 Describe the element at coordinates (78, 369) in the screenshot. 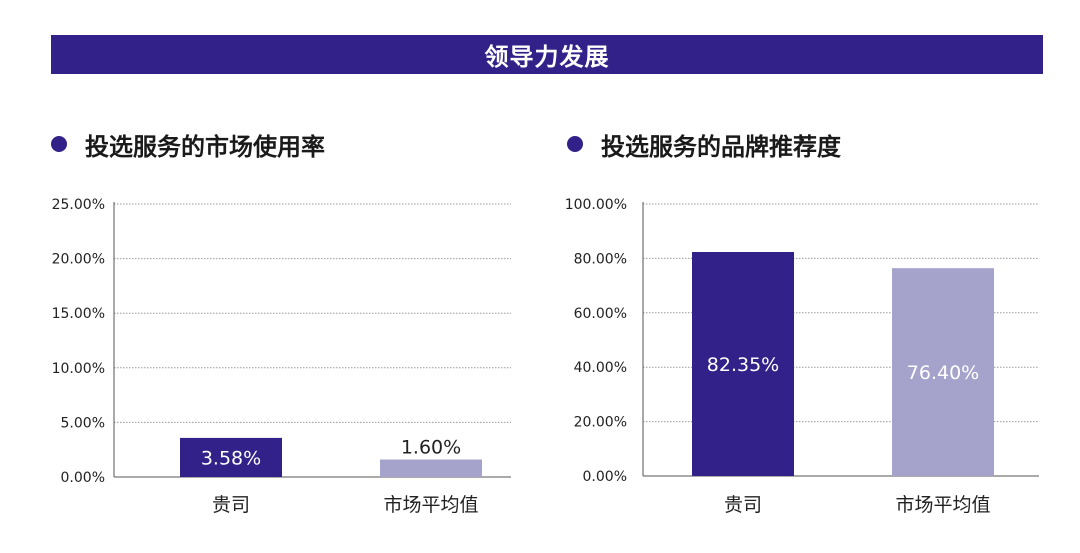

I see `y-tick-label: 10.00%` at that location.